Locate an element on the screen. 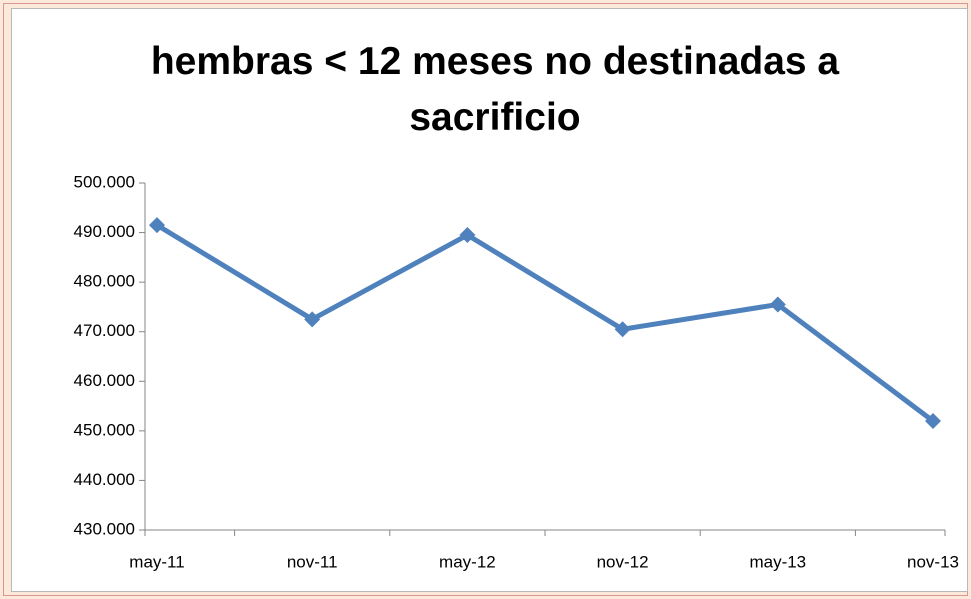  x-tick-label: may-13 is located at coordinates (777, 561).